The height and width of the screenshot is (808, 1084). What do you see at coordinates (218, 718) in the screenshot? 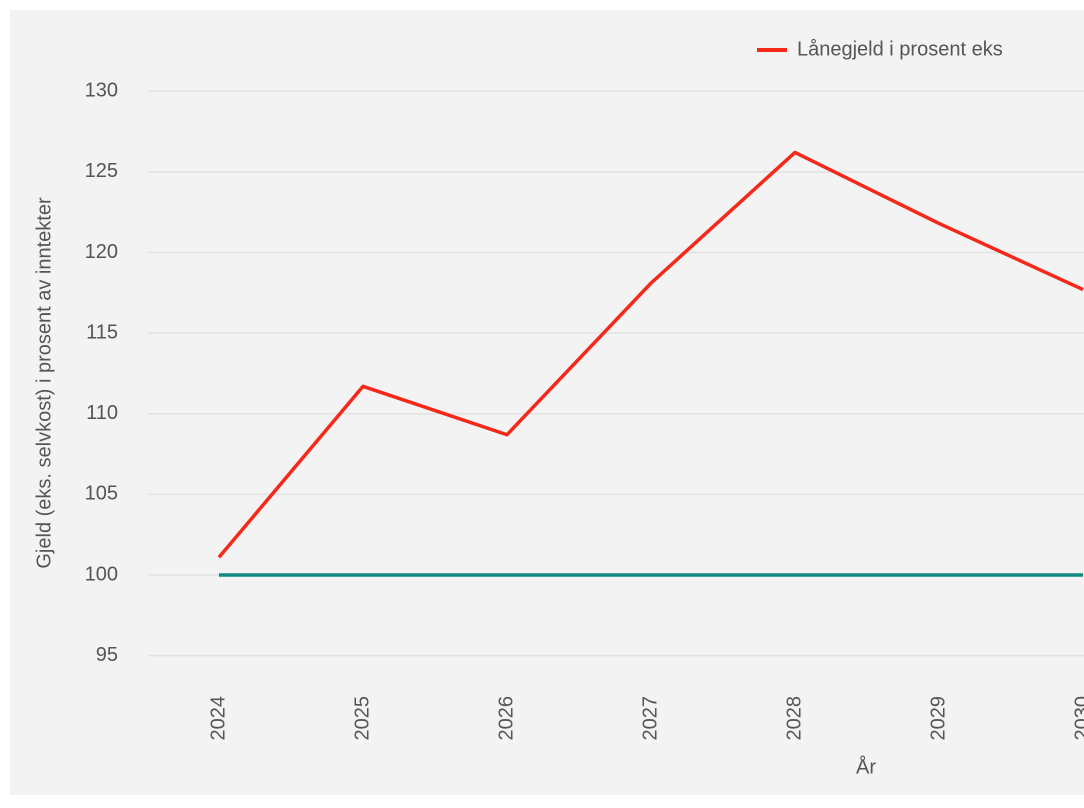
I see `x-tick-label: 2024` at bounding box center [218, 718].